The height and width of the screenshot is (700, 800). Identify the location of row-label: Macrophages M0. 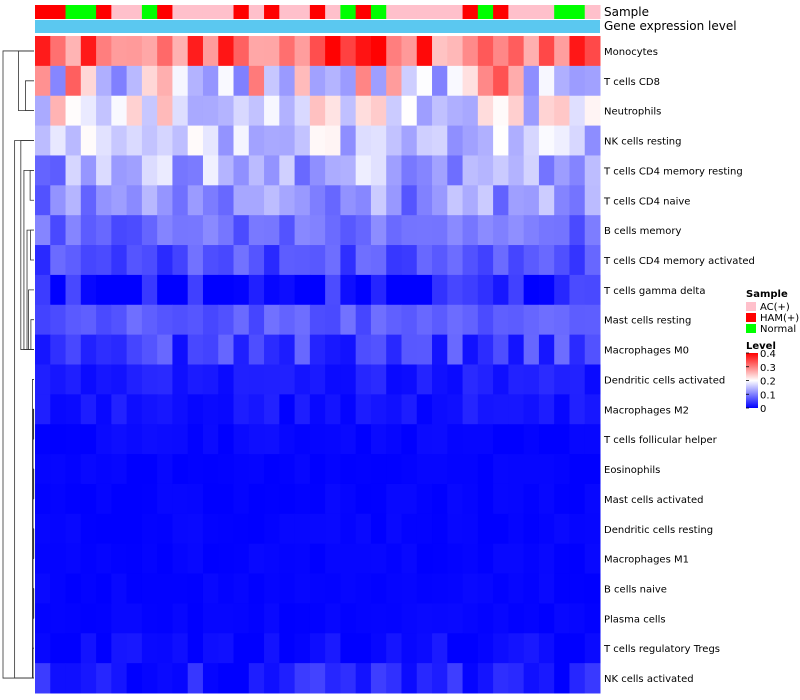
(646, 351).